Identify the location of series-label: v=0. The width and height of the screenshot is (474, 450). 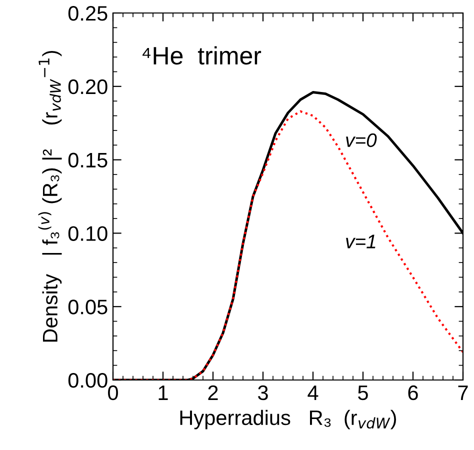
(361, 140).